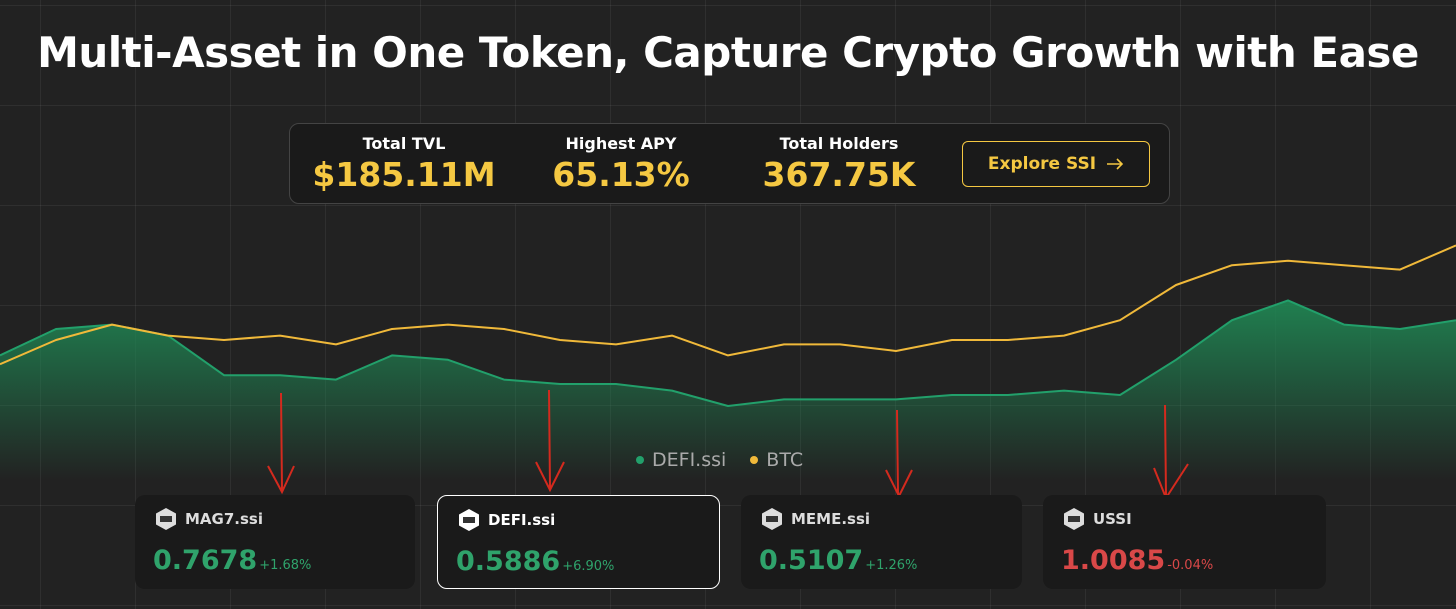 This screenshot has width=1456, height=609. Describe the element at coordinates (508, 561) in the screenshot. I see `price-value: 0.5886` at that location.